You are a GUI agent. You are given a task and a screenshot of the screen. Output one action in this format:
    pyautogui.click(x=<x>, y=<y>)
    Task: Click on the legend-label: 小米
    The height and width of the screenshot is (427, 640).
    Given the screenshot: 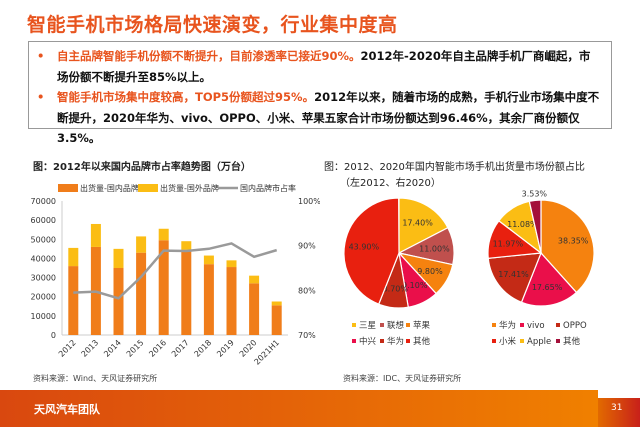 What is the action you would take?
    pyautogui.click(x=508, y=341)
    